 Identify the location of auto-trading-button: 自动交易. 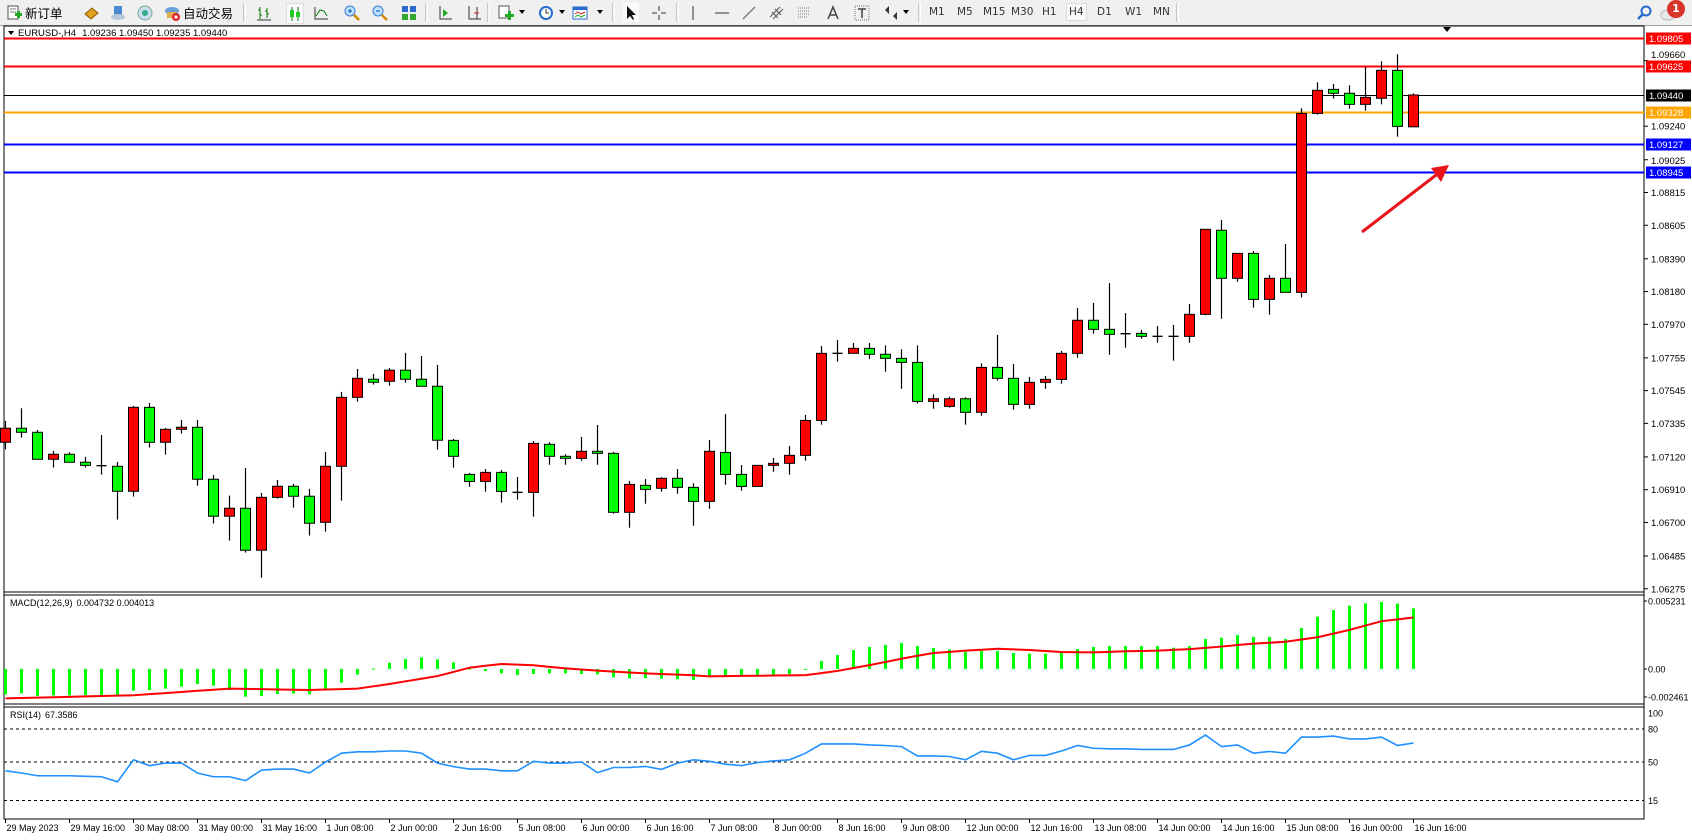
(198, 12).